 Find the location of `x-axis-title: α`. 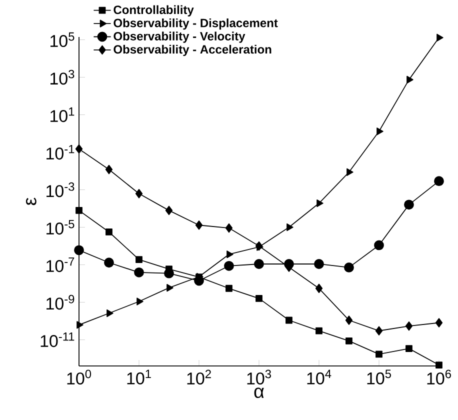

x-axis-title: α is located at coordinates (259, 393).